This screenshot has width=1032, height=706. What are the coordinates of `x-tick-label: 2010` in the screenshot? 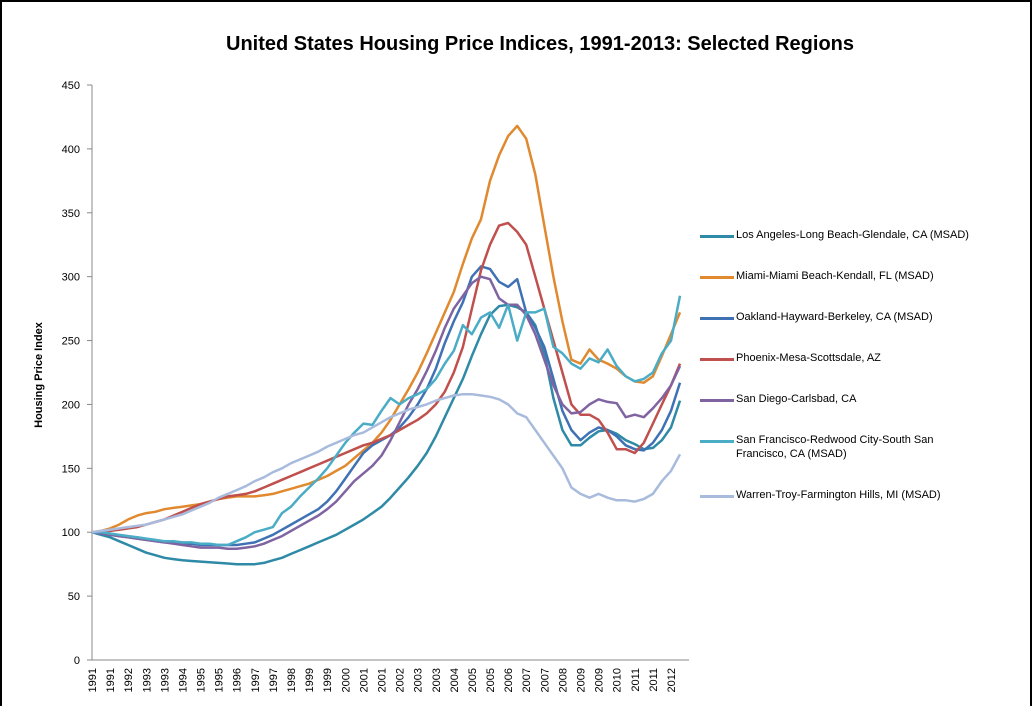 It's located at (618, 680).